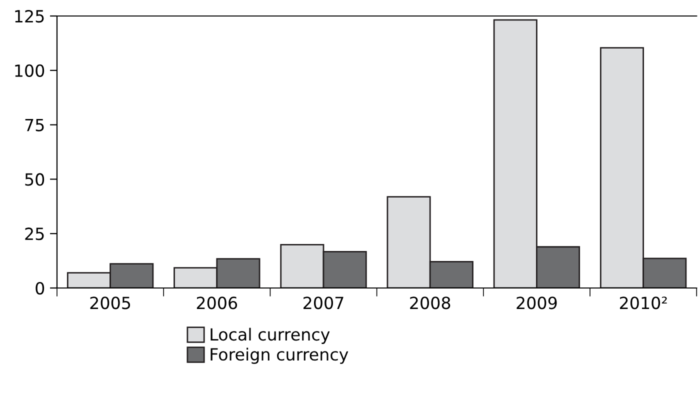 This screenshot has width=698, height=402. Describe the element at coordinates (279, 356) in the screenshot. I see `legend-label: Foreign currency` at that location.